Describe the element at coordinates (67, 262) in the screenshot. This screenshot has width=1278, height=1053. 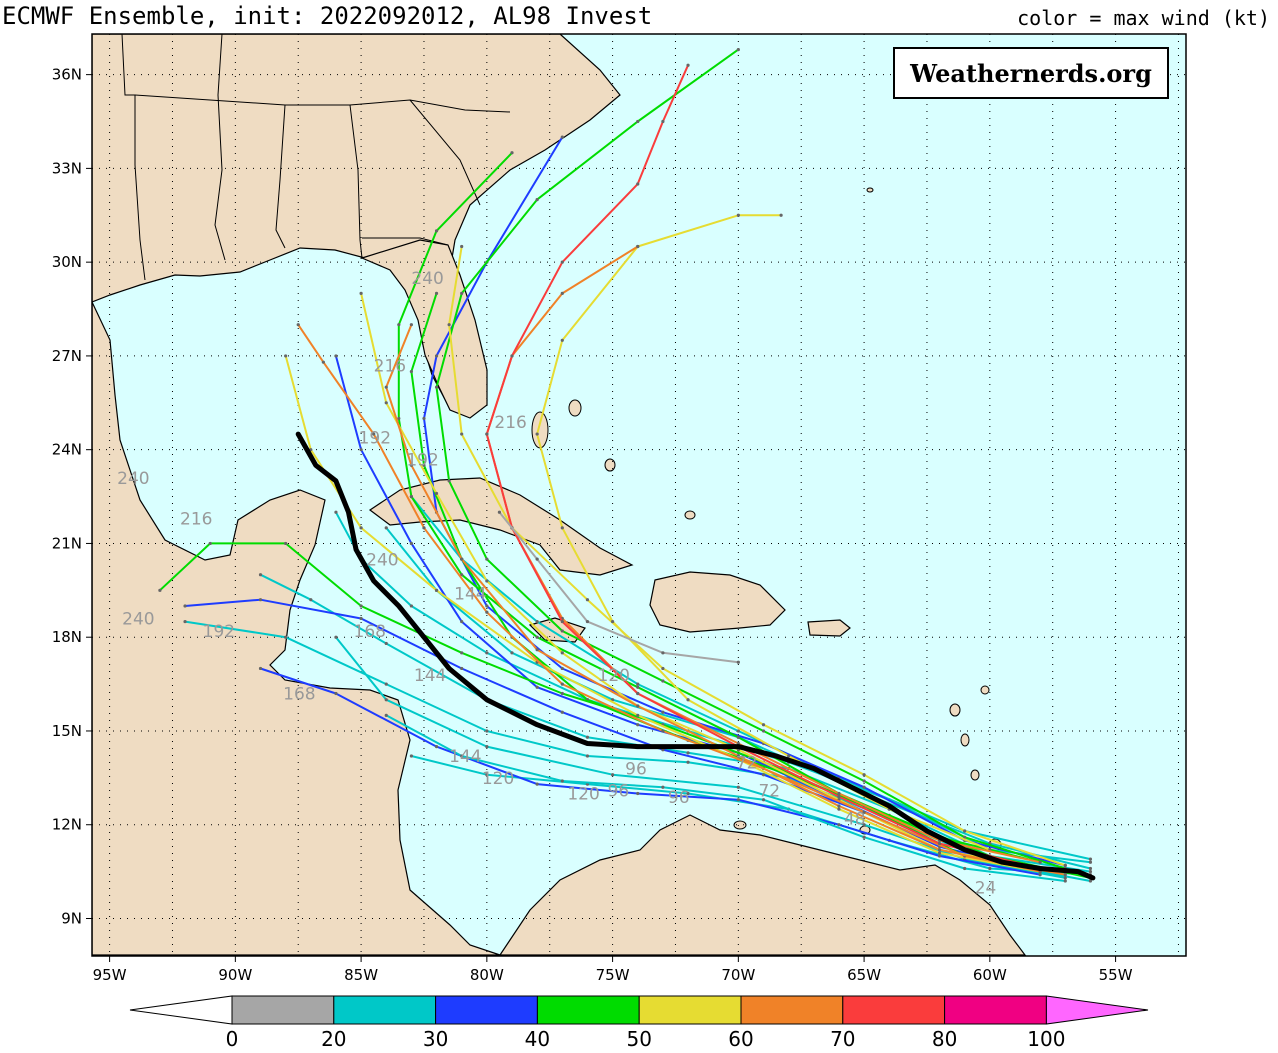
I see `lat-tick-label: 30N` at that location.